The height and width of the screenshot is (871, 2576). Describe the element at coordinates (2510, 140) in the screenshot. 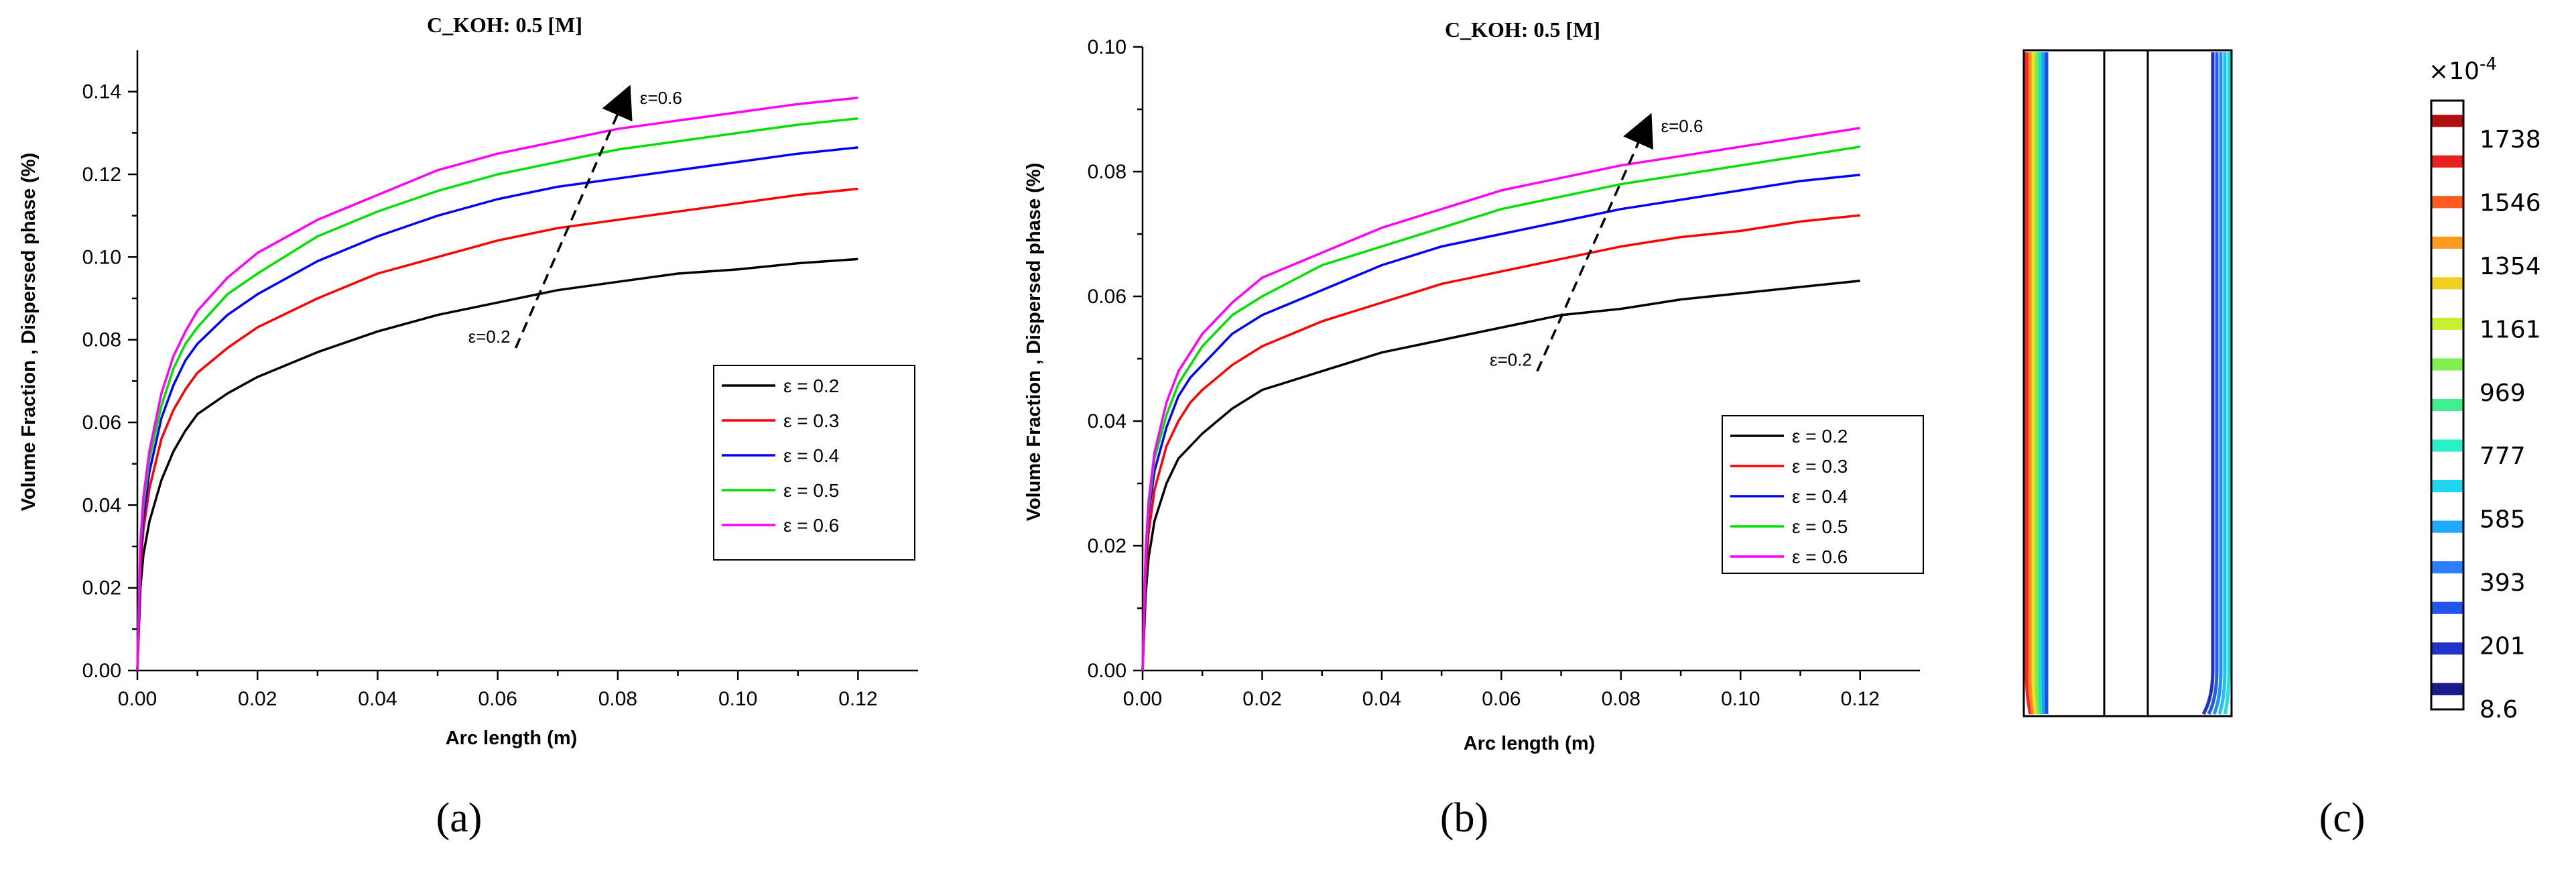

I see `colorbar-tick-label: 1738` at that location.